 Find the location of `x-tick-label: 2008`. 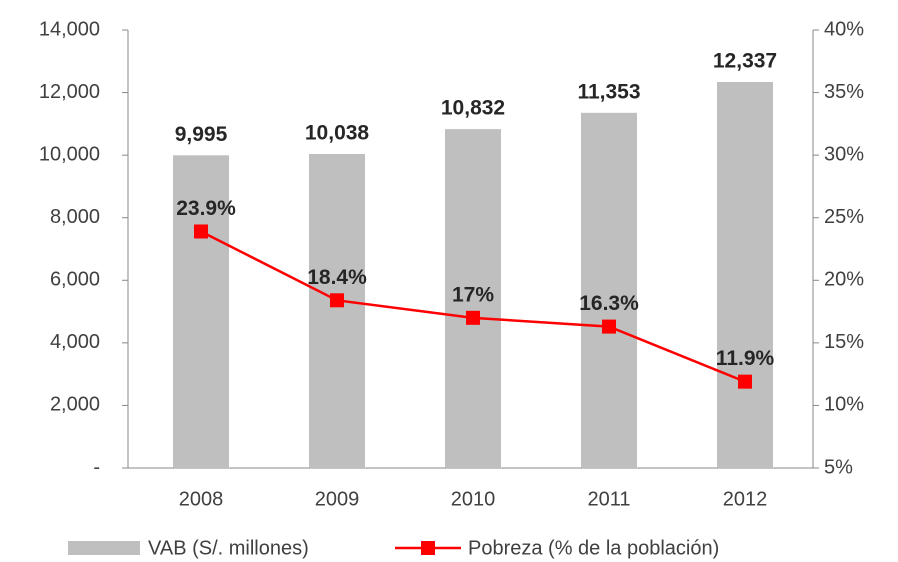

x-tick-label: 2008 is located at coordinates (201, 499).